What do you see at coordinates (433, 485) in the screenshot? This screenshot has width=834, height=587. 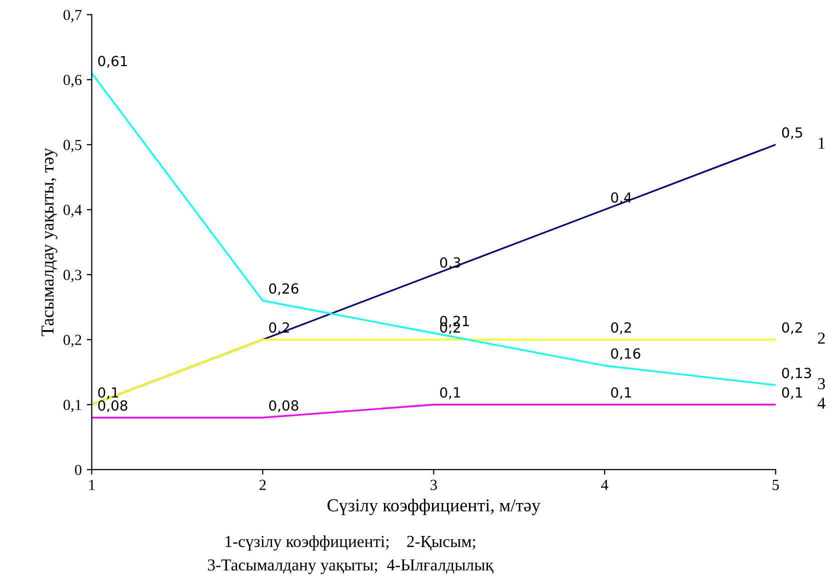 I see `x-tick-label: 3` at bounding box center [433, 485].